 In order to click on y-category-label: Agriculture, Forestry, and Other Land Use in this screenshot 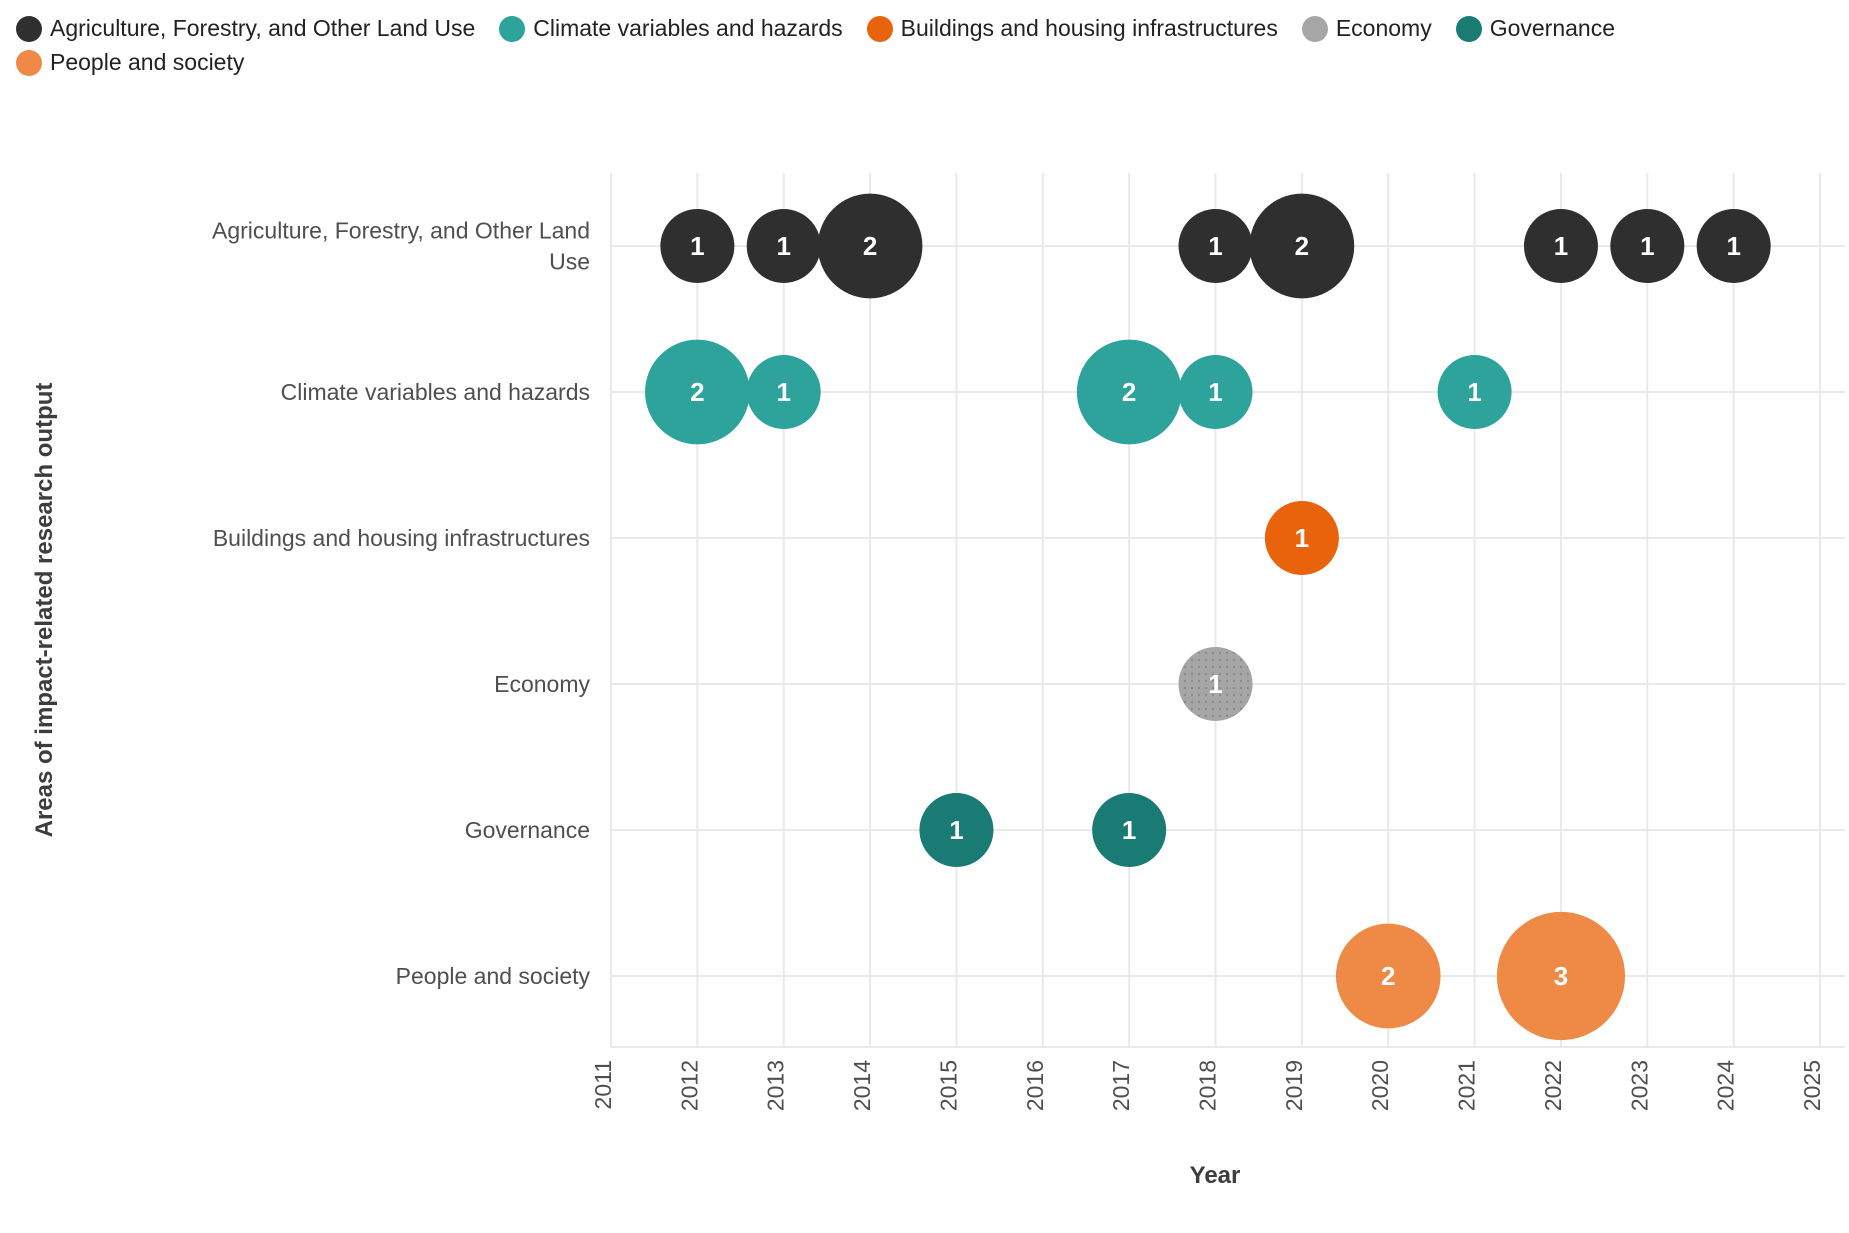, I will do `click(401, 246)`.